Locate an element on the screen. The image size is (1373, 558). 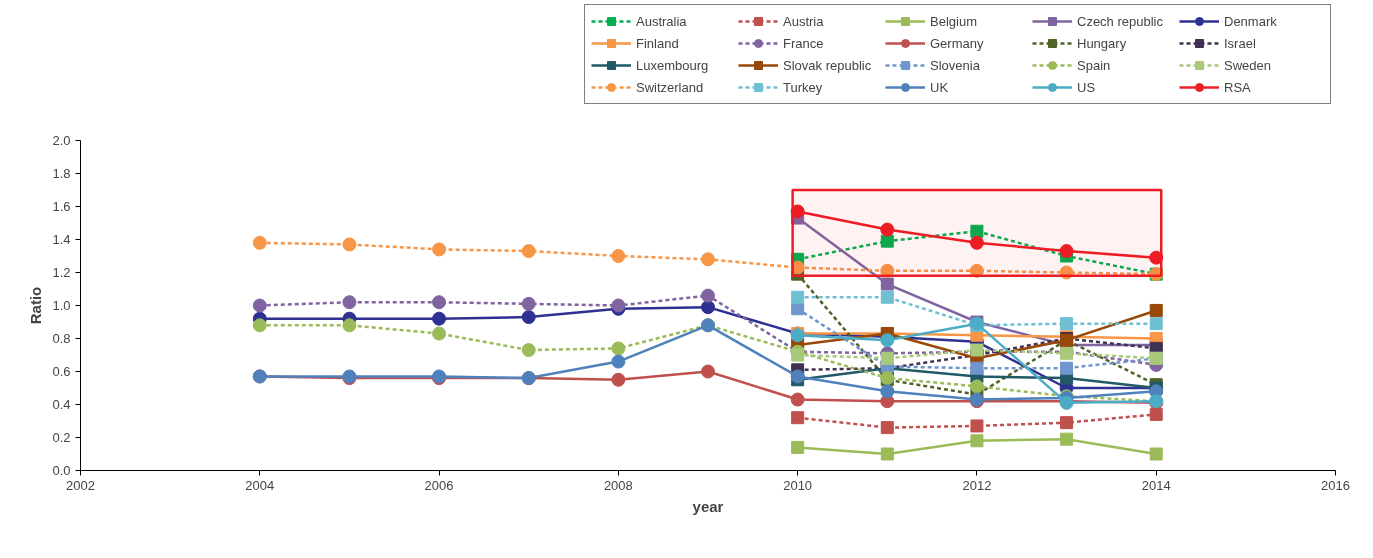
x-tick-label: 2008 is located at coordinates (618, 485).